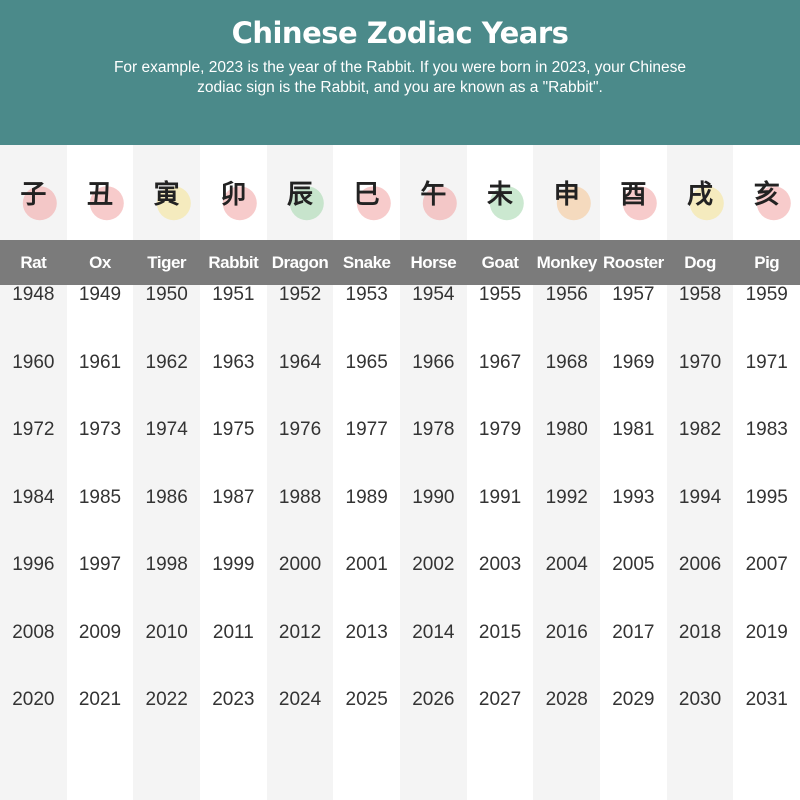 This screenshot has width=800, height=800. Describe the element at coordinates (100, 632) in the screenshot. I see `year-cell: 2009` at that location.